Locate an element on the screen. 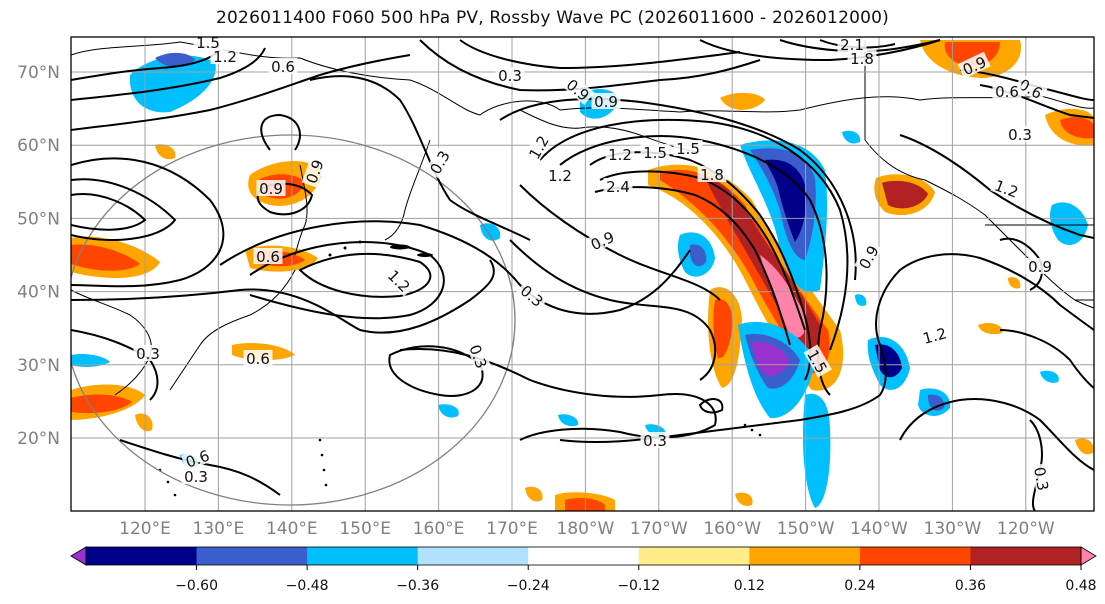 Image resolution: width=1105 pixels, height=604 pixels. contour-label: 2.1 is located at coordinates (852, 45).